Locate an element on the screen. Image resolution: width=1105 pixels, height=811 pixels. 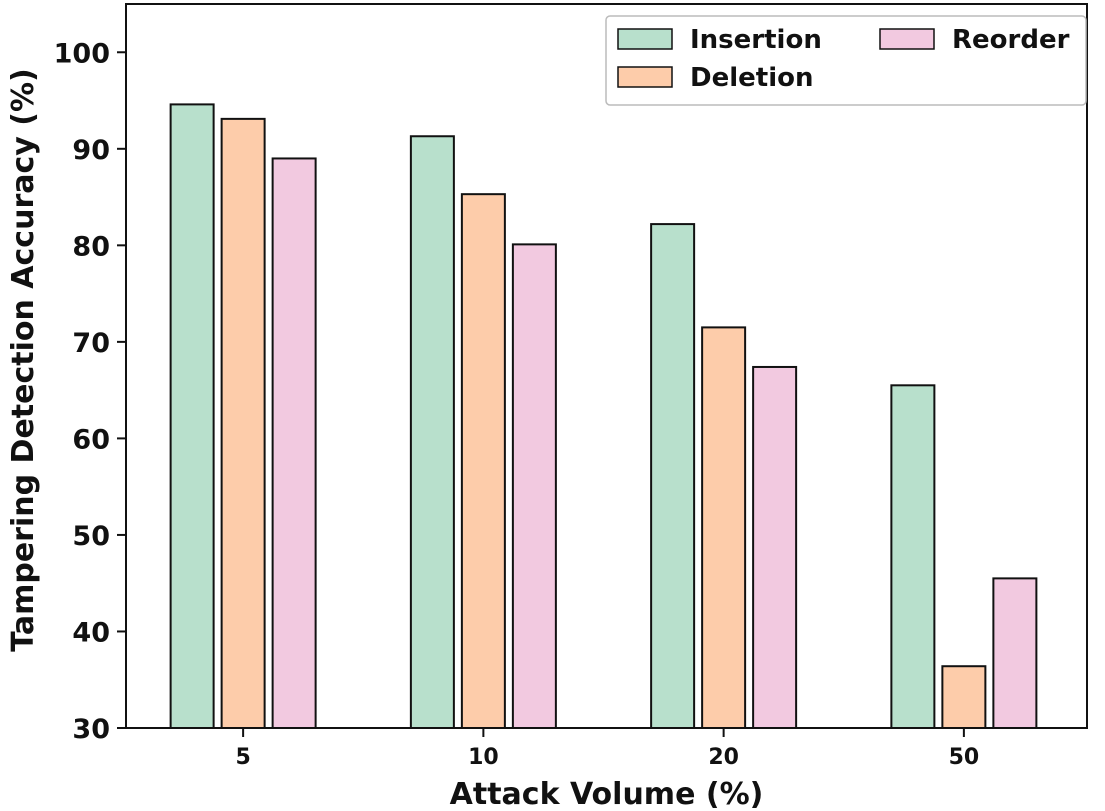
y-tick-label: 30 is located at coordinates (91, 729).